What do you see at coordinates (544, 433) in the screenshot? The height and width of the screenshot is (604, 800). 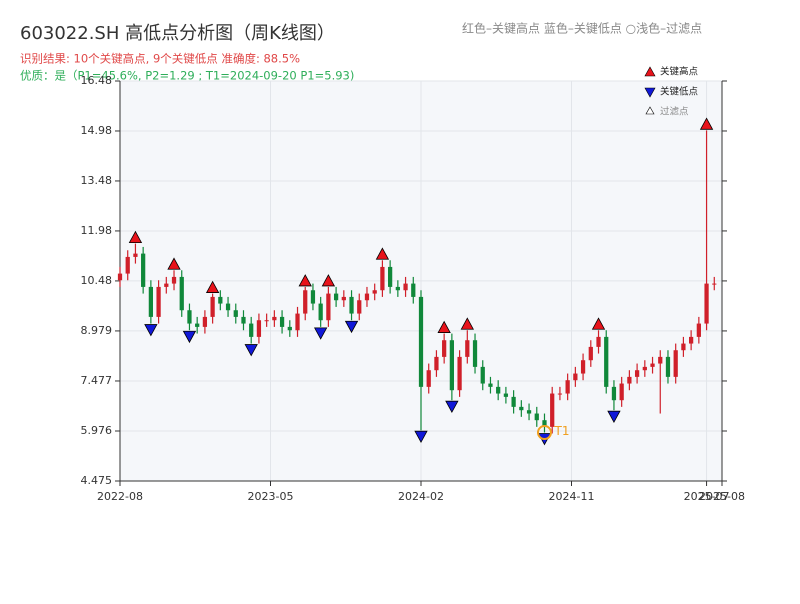 I see `annotation-circle` at bounding box center [544, 433].